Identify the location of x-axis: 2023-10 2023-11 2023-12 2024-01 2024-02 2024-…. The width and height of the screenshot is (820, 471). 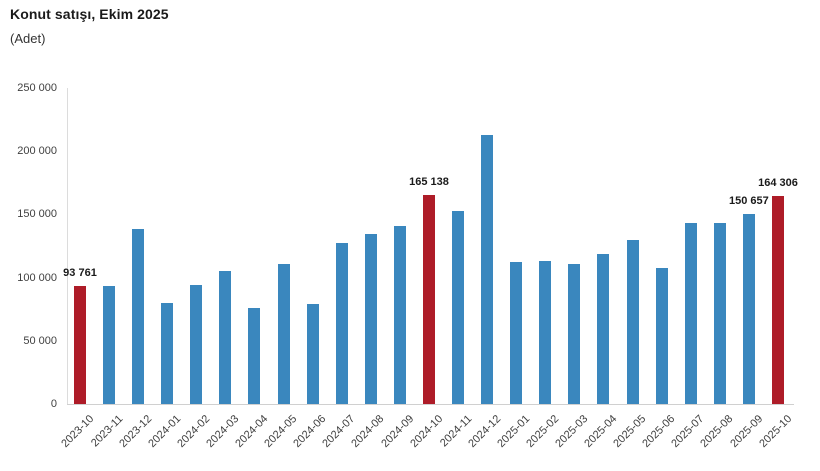
(426, 437).